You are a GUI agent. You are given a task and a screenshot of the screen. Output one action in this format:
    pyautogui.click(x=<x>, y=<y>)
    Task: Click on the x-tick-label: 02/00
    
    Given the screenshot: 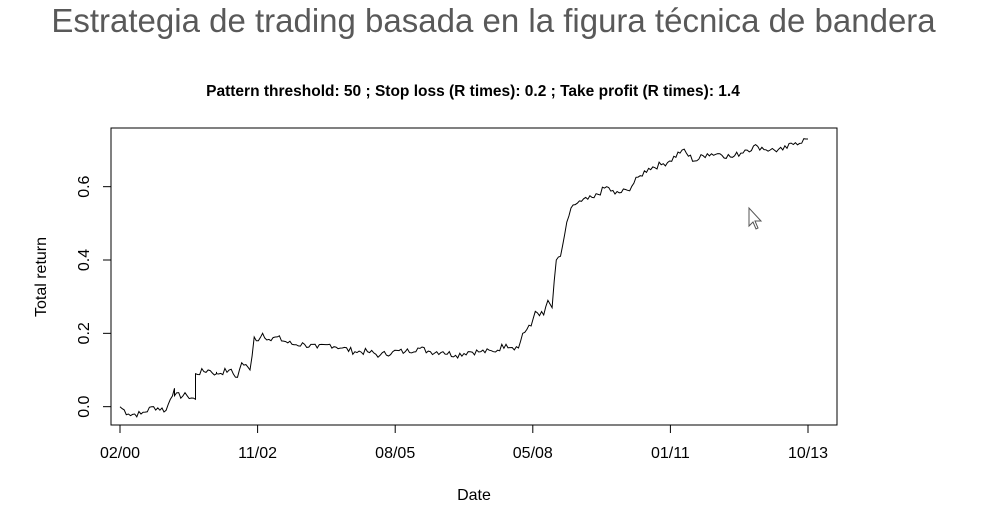 What is the action you would take?
    pyautogui.click(x=120, y=453)
    